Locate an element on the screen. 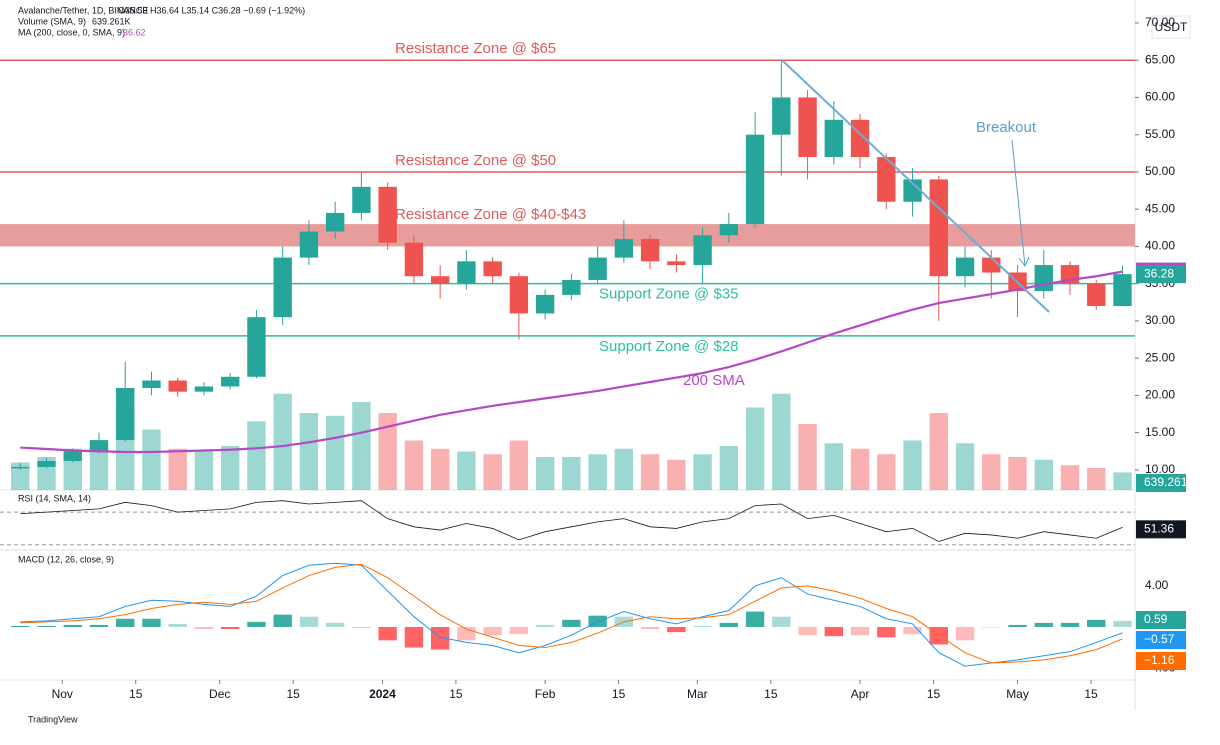 The image size is (1220, 745). resistance-zone is located at coordinates (567, 235).